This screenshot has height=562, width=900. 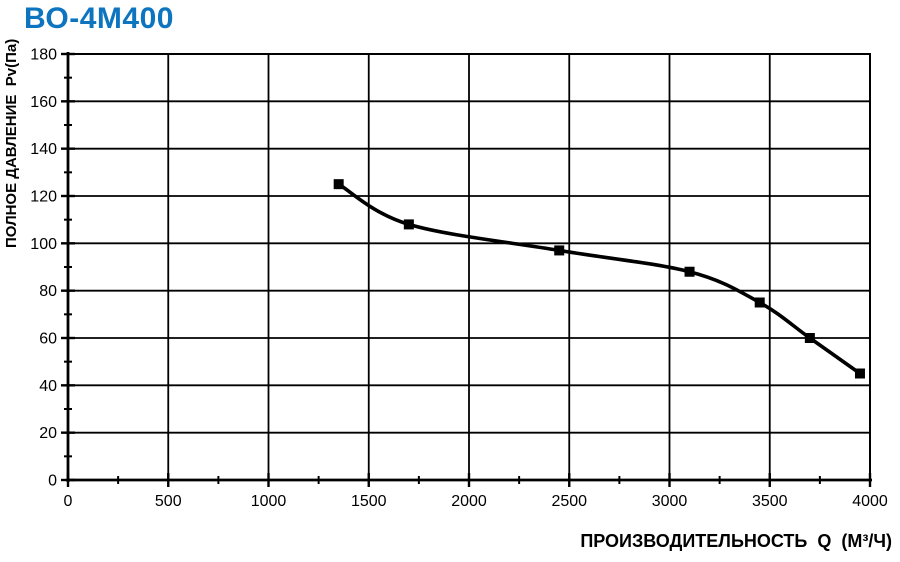 What do you see at coordinates (48, 386) in the screenshot?
I see `y-tick-label: 40` at bounding box center [48, 386].